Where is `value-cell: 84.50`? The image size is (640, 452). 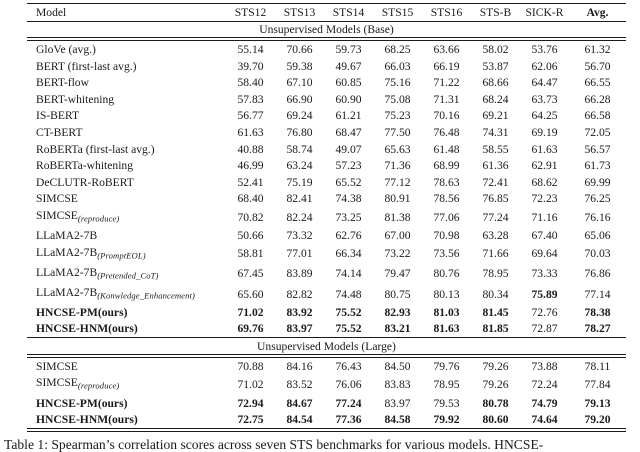 value-cell: 84.50 is located at coordinates (397, 366).